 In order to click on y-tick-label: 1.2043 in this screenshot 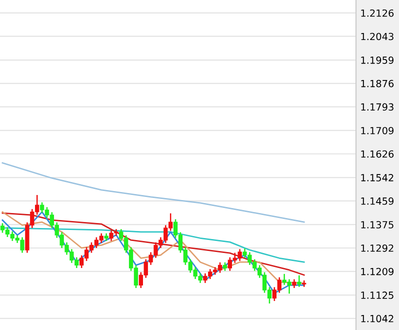, I will do `click(377, 36)`.